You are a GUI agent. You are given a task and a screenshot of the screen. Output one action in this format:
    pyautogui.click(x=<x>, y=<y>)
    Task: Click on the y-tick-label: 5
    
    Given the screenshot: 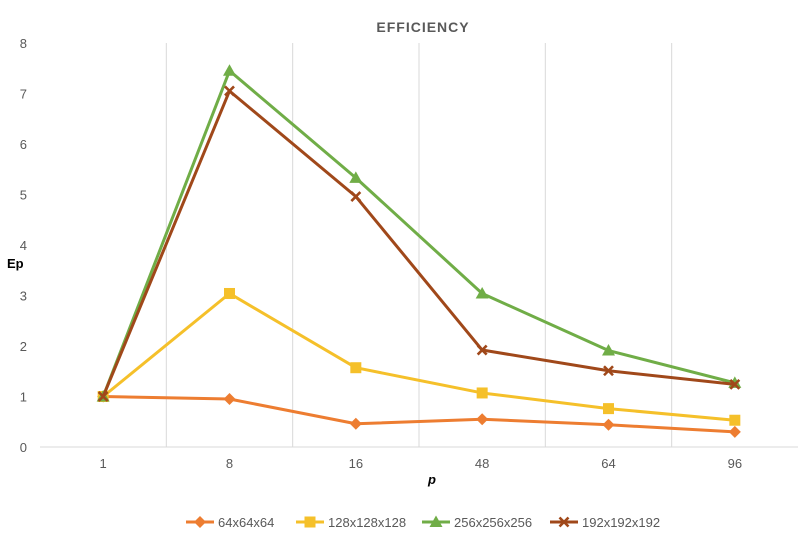 What is the action you would take?
    pyautogui.click(x=23, y=195)
    